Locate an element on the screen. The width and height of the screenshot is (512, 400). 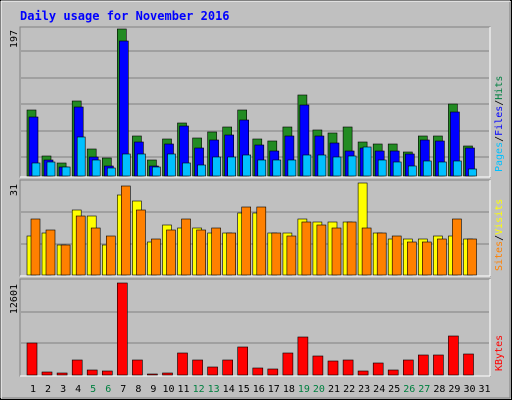
axis-legend-visits-sites: Sites/Visits is located at coordinates (499, 235).